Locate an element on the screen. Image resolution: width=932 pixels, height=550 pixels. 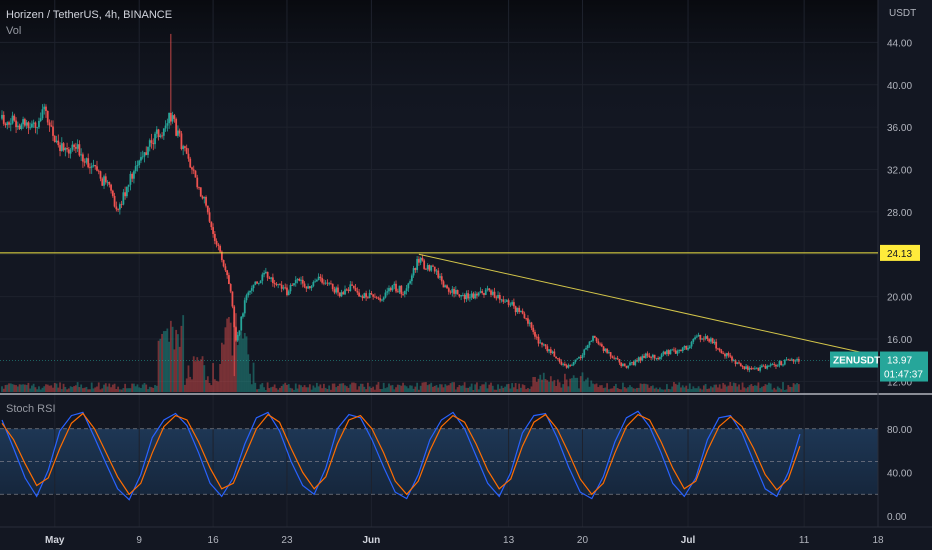
symbol-title: Horizen / TetherUS, 4h, BINANCE is located at coordinates (89, 15).